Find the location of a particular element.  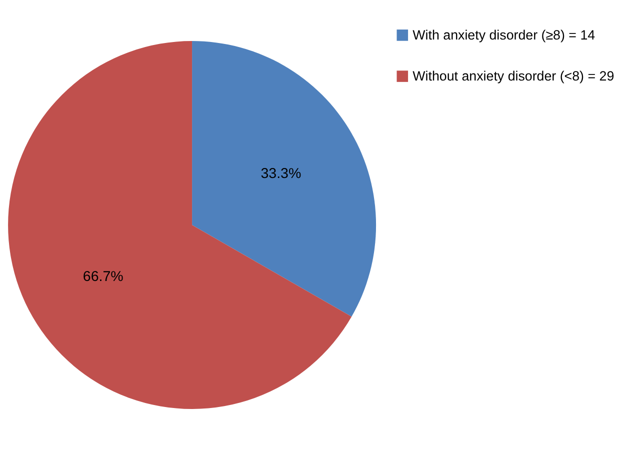

data-label: 33.3% is located at coordinates (281, 174).